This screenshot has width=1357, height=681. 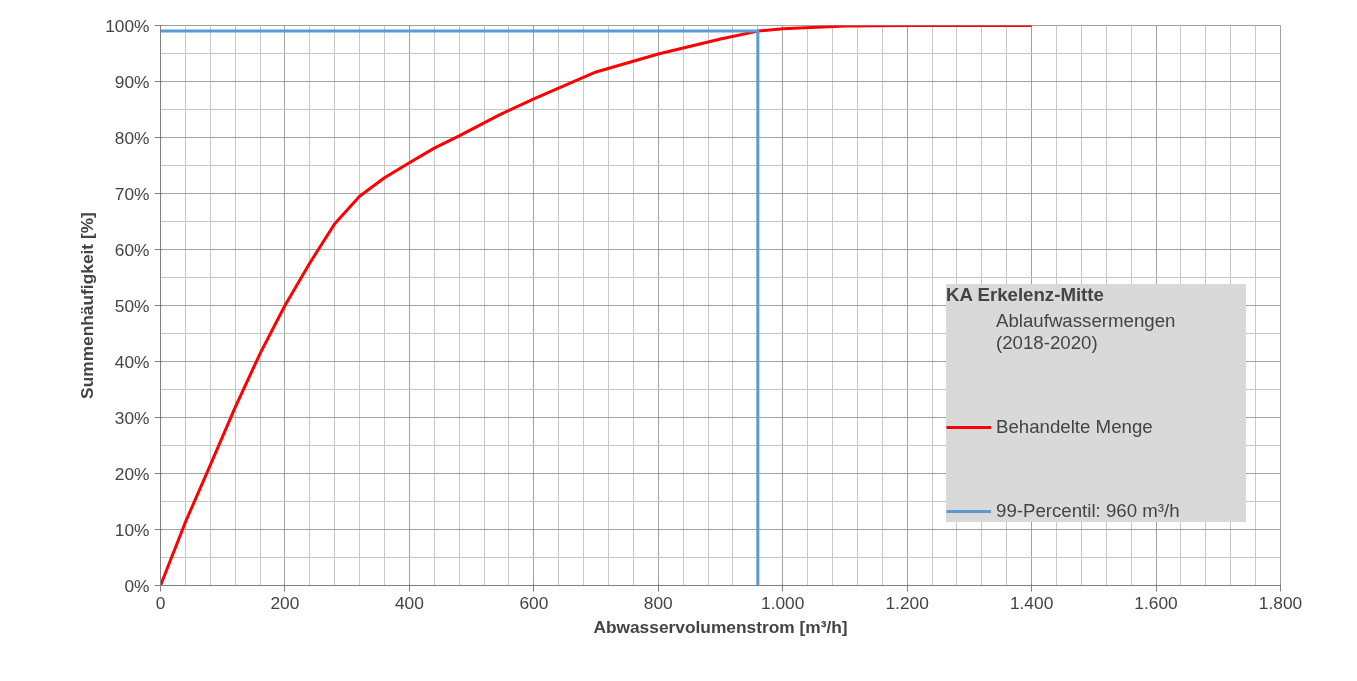 I want to click on y-tick-label: 40%, so click(x=132, y=361).